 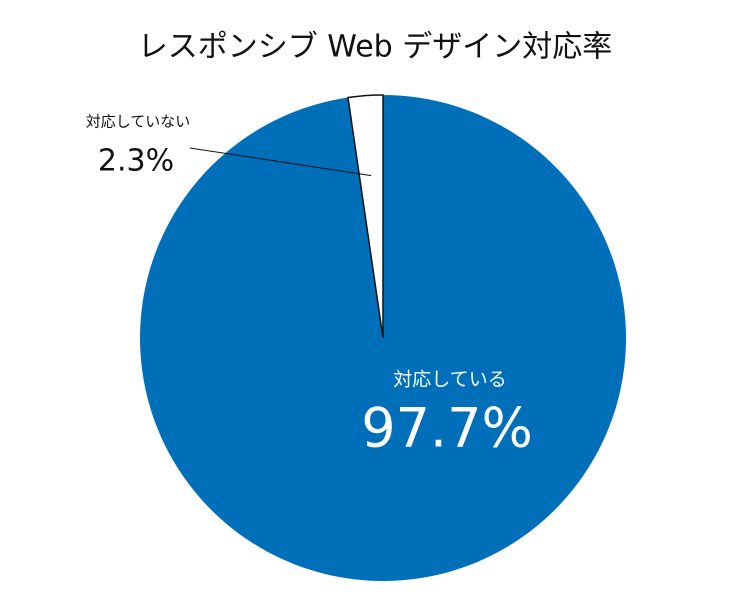 What do you see at coordinates (449, 380) in the screenshot?
I see `slice-category-label: 対応している` at bounding box center [449, 380].